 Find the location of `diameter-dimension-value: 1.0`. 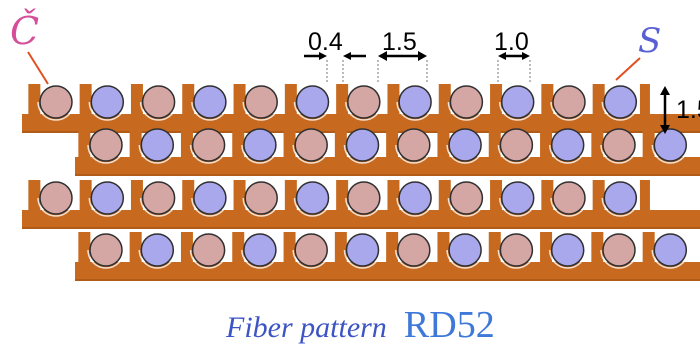

diameter-dimension-value: 1.0 is located at coordinates (511, 42).